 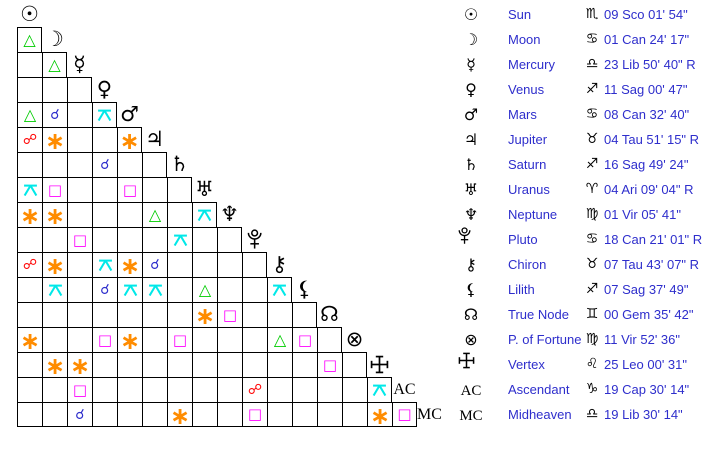 What do you see at coordinates (304, 414) in the screenshot?
I see `aspect-cell-midheaven-lilith` at bounding box center [304, 414].